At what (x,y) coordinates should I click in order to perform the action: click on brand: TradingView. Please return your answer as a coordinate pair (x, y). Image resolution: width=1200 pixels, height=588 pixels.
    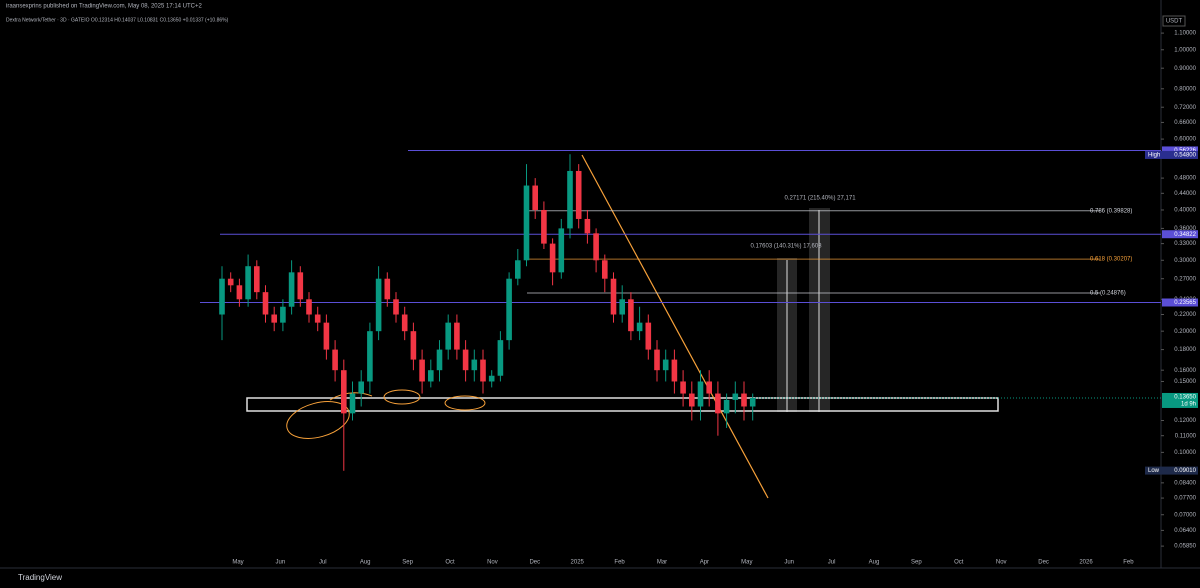
    Looking at the image, I should click on (40, 577).